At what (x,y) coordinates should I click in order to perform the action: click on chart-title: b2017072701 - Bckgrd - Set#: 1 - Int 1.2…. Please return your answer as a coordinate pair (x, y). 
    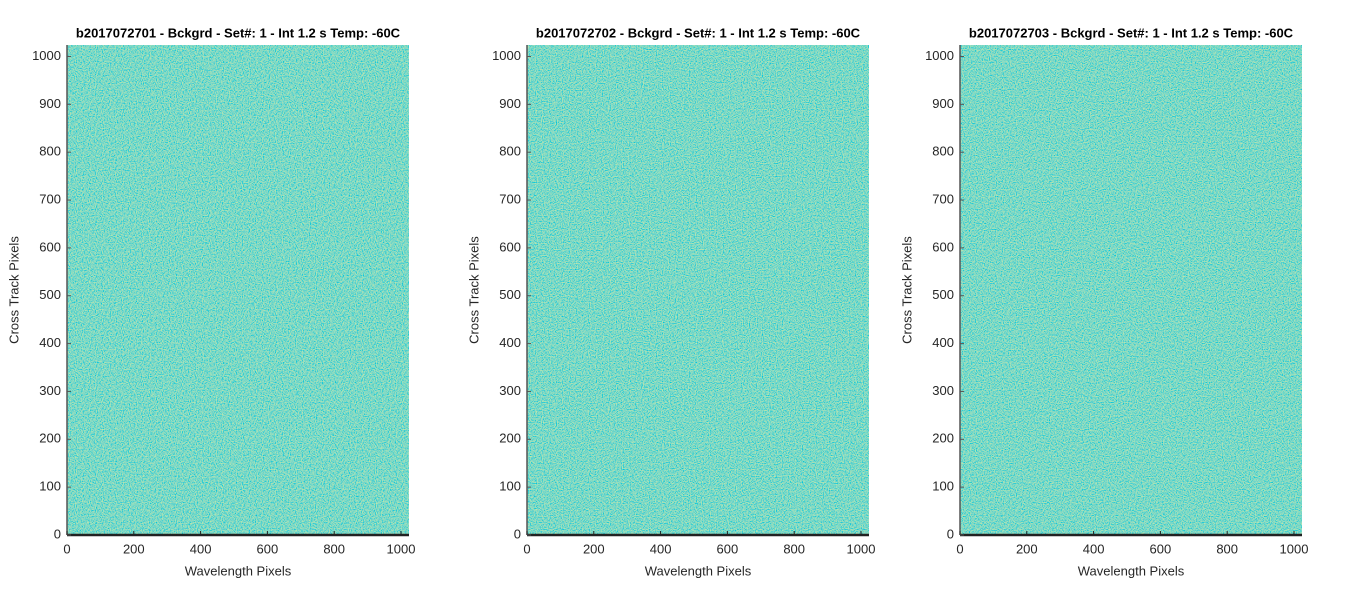
    Looking at the image, I should click on (238, 32).